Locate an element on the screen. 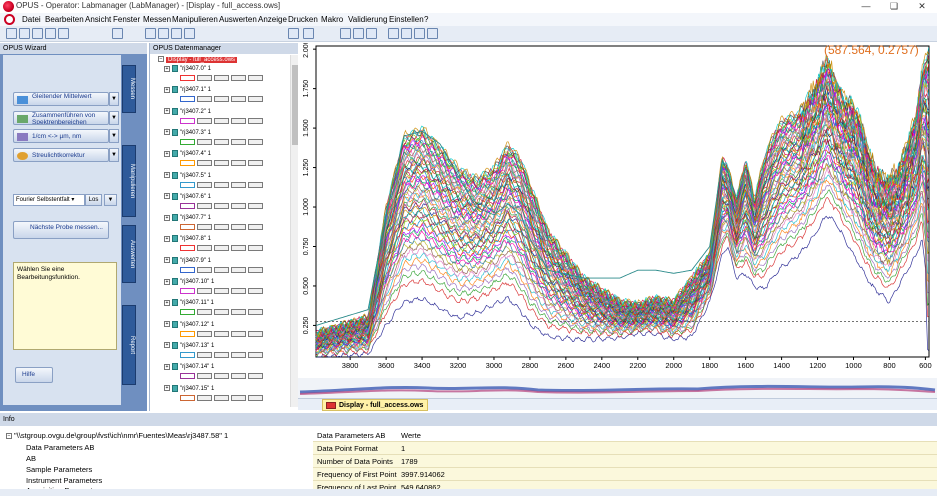 The image size is (937, 496). moving-average-dropdown: ▼ is located at coordinates (114, 99).